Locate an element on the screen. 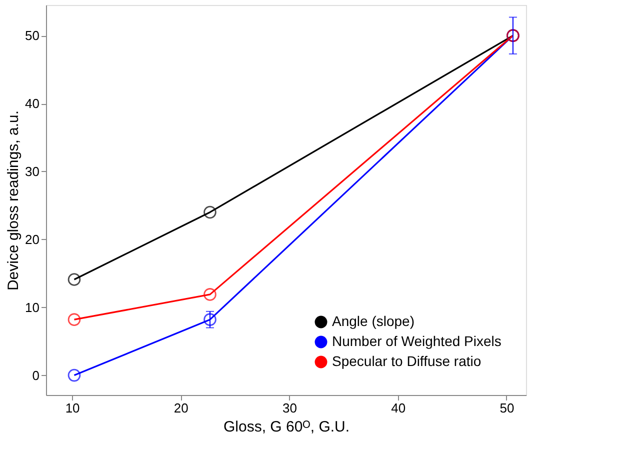 This screenshot has height=473, width=624. y-tick-label: 50 is located at coordinates (32, 36).